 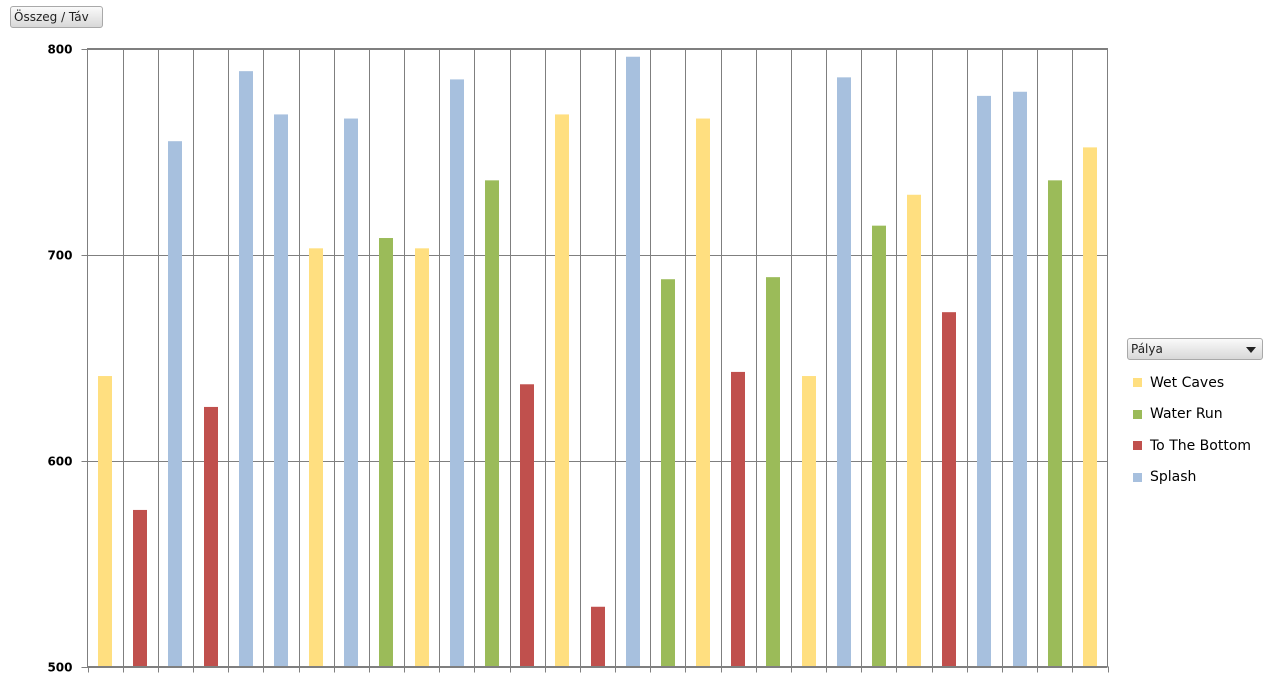 I want to click on legend-item: Splash, so click(x=1192, y=478).